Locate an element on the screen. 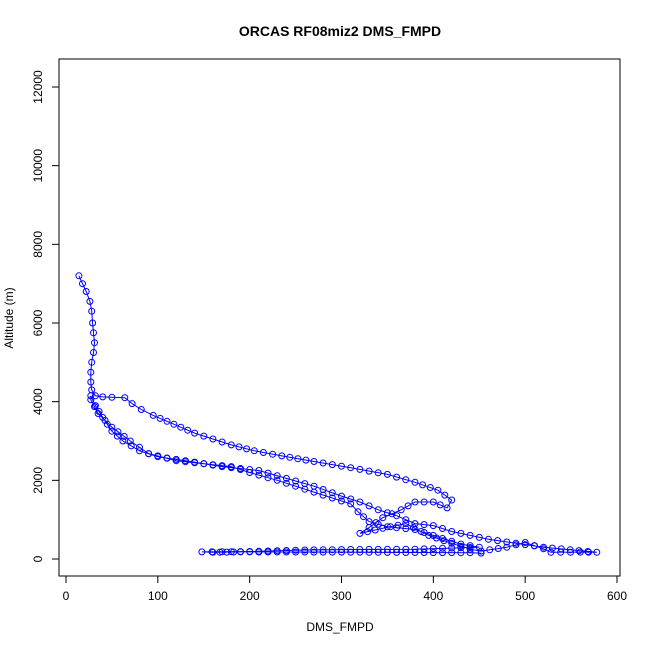 The height and width of the screenshot is (650, 650). y-tick-label: 6000 is located at coordinates (38, 322).